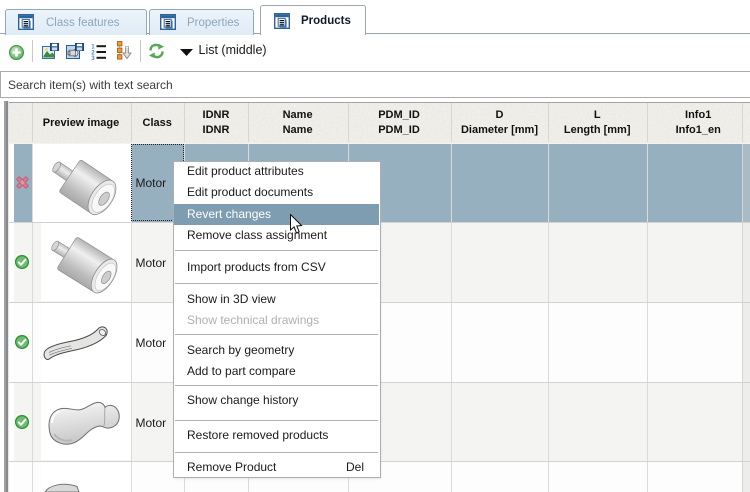 This screenshot has width=750, height=492. What do you see at coordinates (93, 57) in the screenshot?
I see `svg-text: 3` at bounding box center [93, 57].